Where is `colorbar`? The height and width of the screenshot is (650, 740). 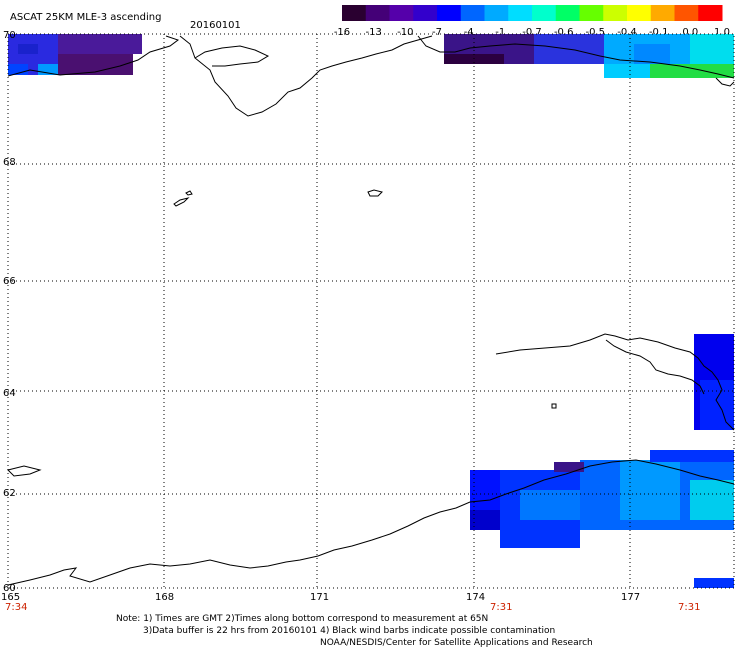 colorbar is located at coordinates (532, 13).